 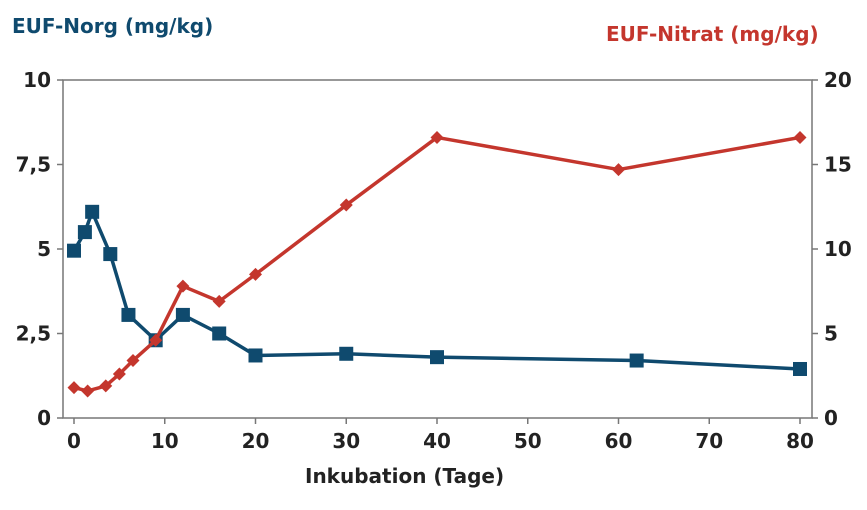 What do you see at coordinates (256, 441) in the screenshot?
I see `x-tick-label: 20` at bounding box center [256, 441].